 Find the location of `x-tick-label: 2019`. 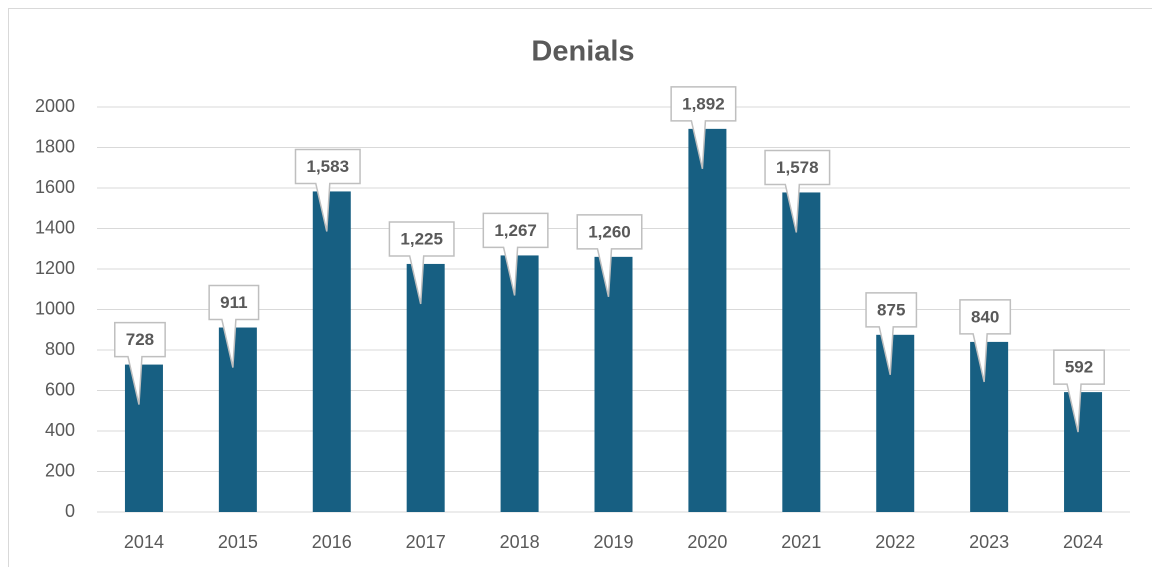

x-tick-label: 2019 is located at coordinates (613, 542).